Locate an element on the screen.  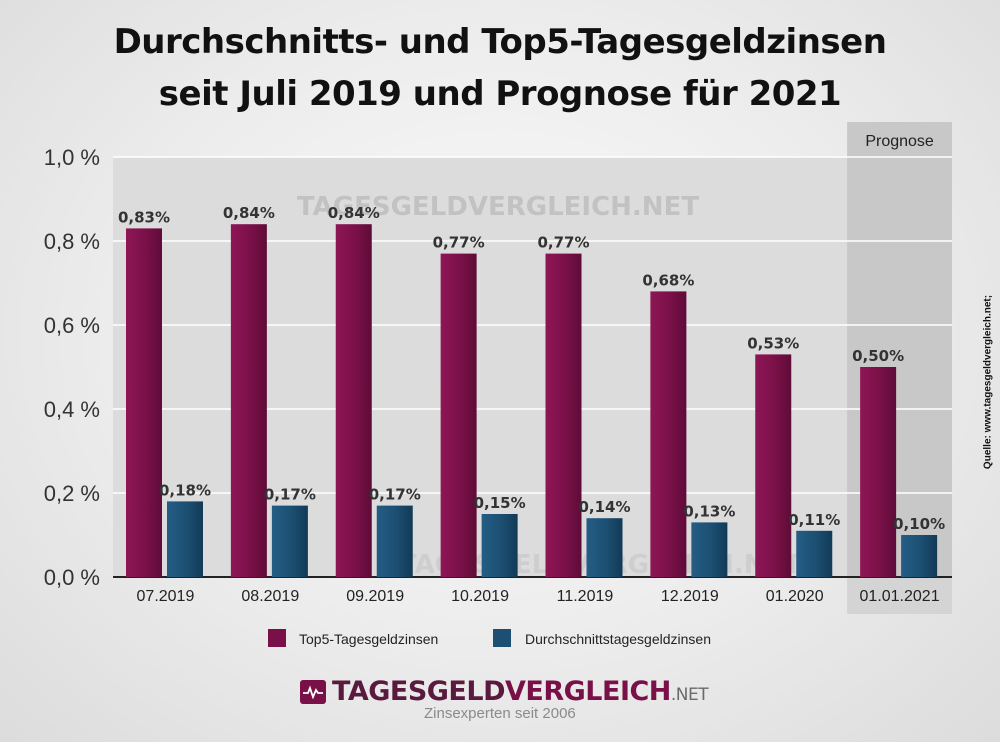
y-tick-label: 0,2 % is located at coordinates (72, 493).